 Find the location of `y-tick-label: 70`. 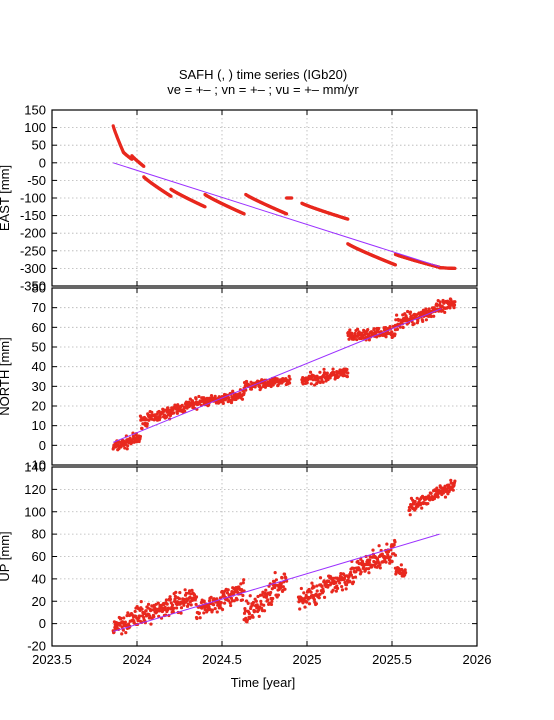

y-tick-label: 70 is located at coordinates (39, 307).